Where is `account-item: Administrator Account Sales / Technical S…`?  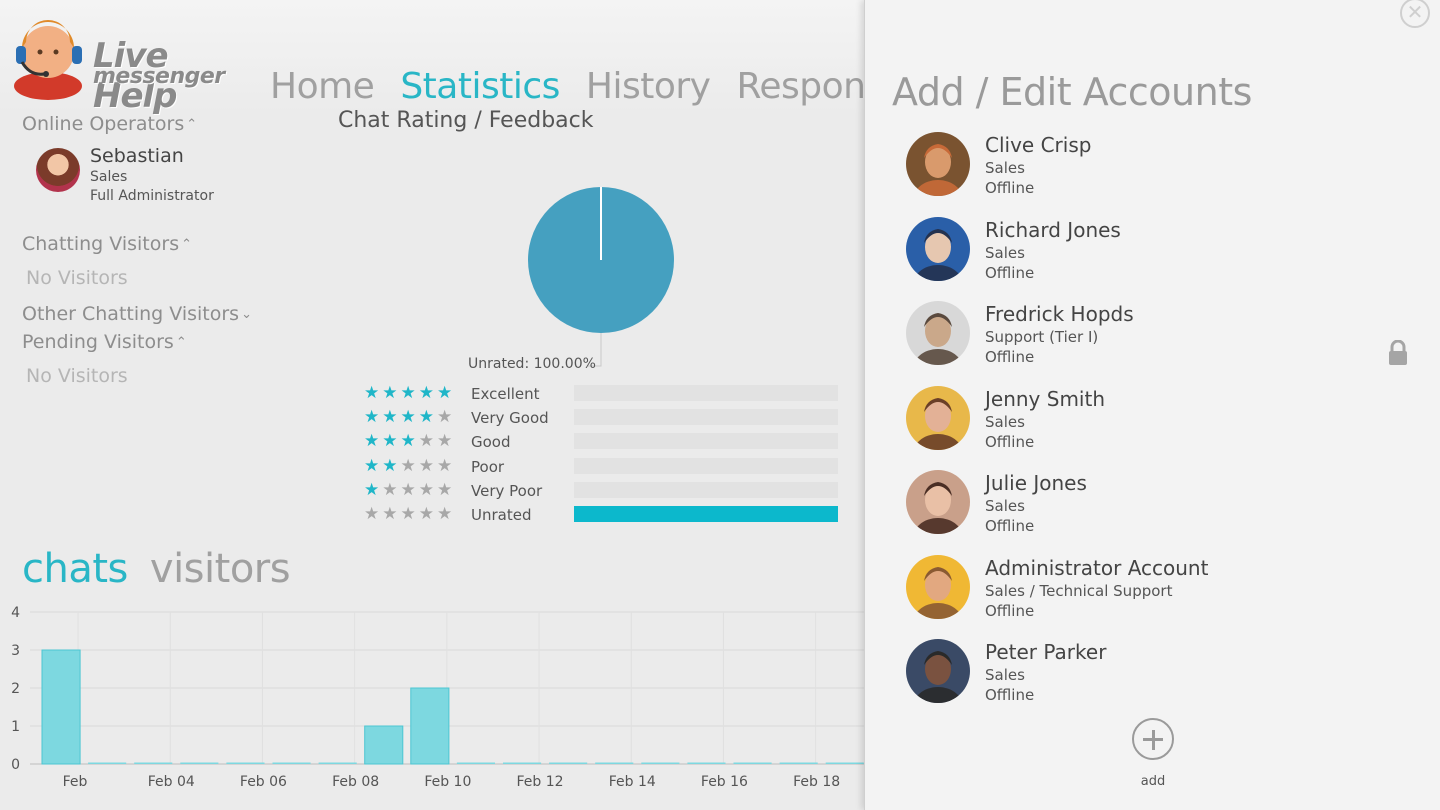 account-item: Administrator Account Sales / Technical S… is located at coordinates (1146, 597).